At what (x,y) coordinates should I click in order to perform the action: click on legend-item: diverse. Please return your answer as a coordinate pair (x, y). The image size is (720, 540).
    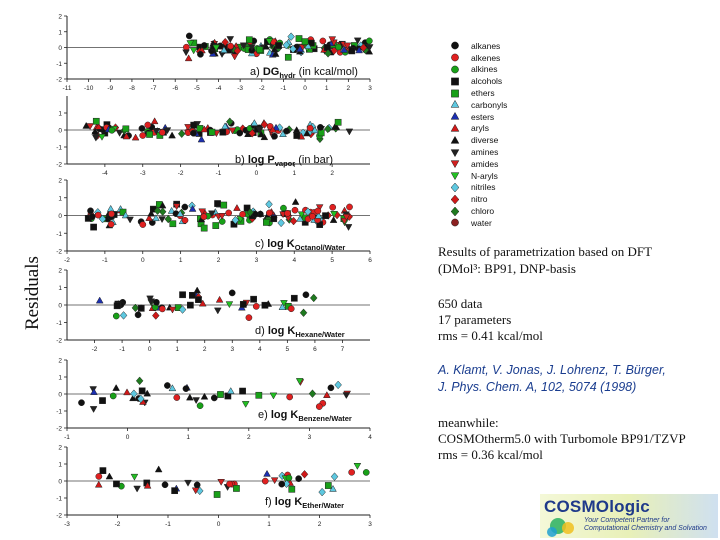
    Looking at the image, I should click on (488, 140).